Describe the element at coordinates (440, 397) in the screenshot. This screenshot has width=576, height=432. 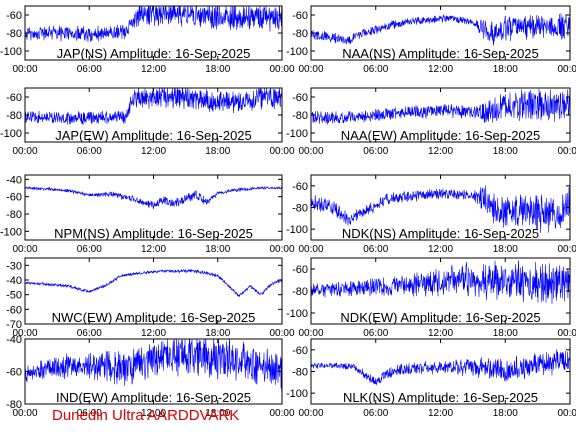
I see `chart-title: NLK(NS) Amplitude: 16-Sep-2025` at that location.